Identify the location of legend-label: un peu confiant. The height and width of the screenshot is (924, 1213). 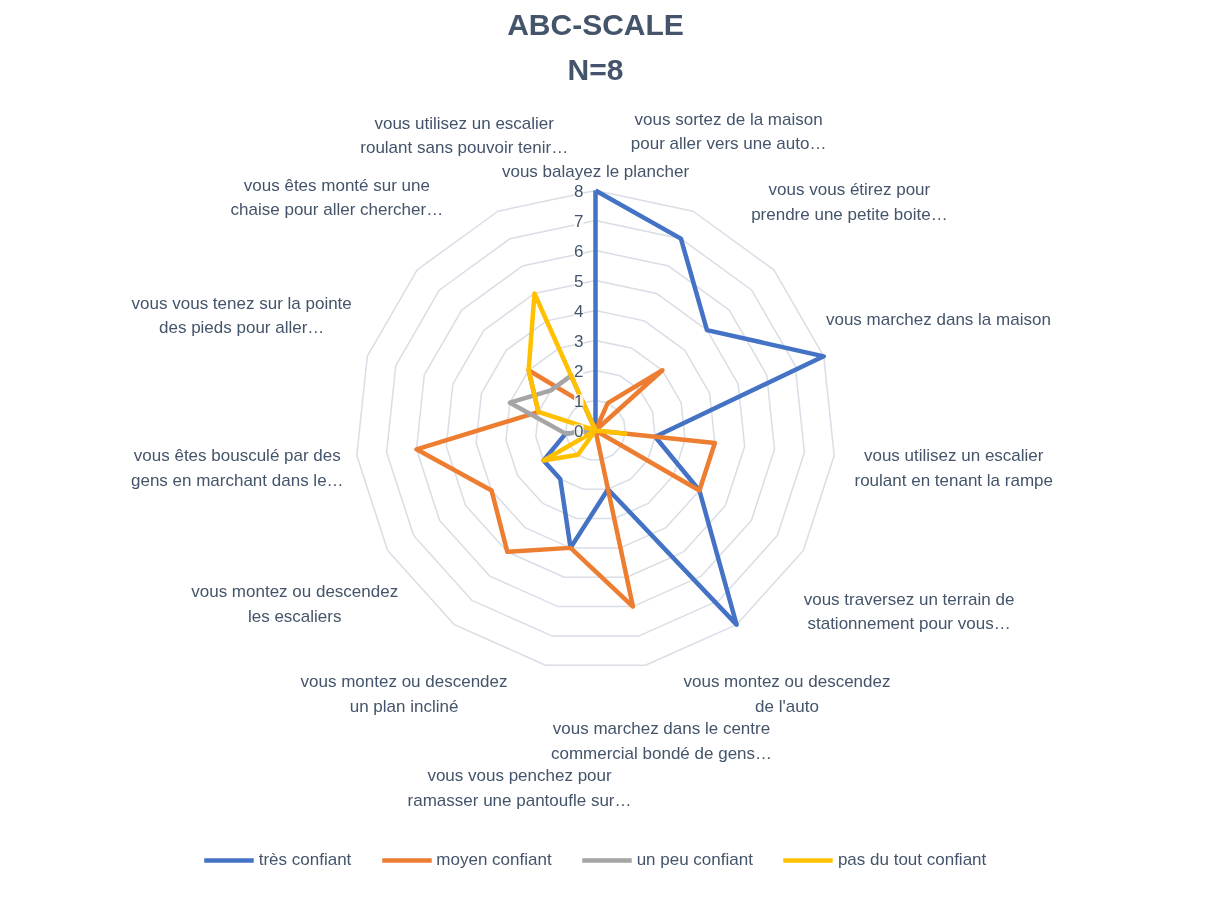
(694, 860).